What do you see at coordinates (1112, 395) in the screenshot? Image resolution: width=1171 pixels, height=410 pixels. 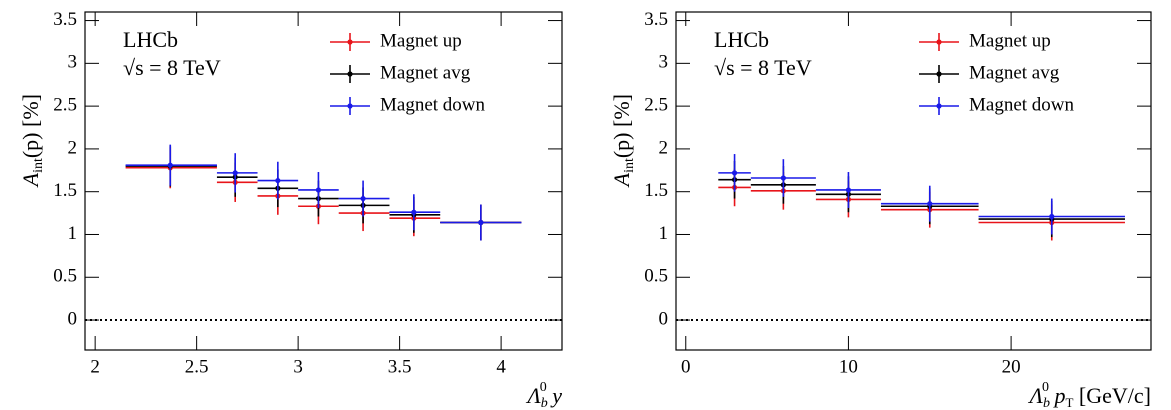 I see `x-label-part: [GeV/c]` at bounding box center [1112, 395].